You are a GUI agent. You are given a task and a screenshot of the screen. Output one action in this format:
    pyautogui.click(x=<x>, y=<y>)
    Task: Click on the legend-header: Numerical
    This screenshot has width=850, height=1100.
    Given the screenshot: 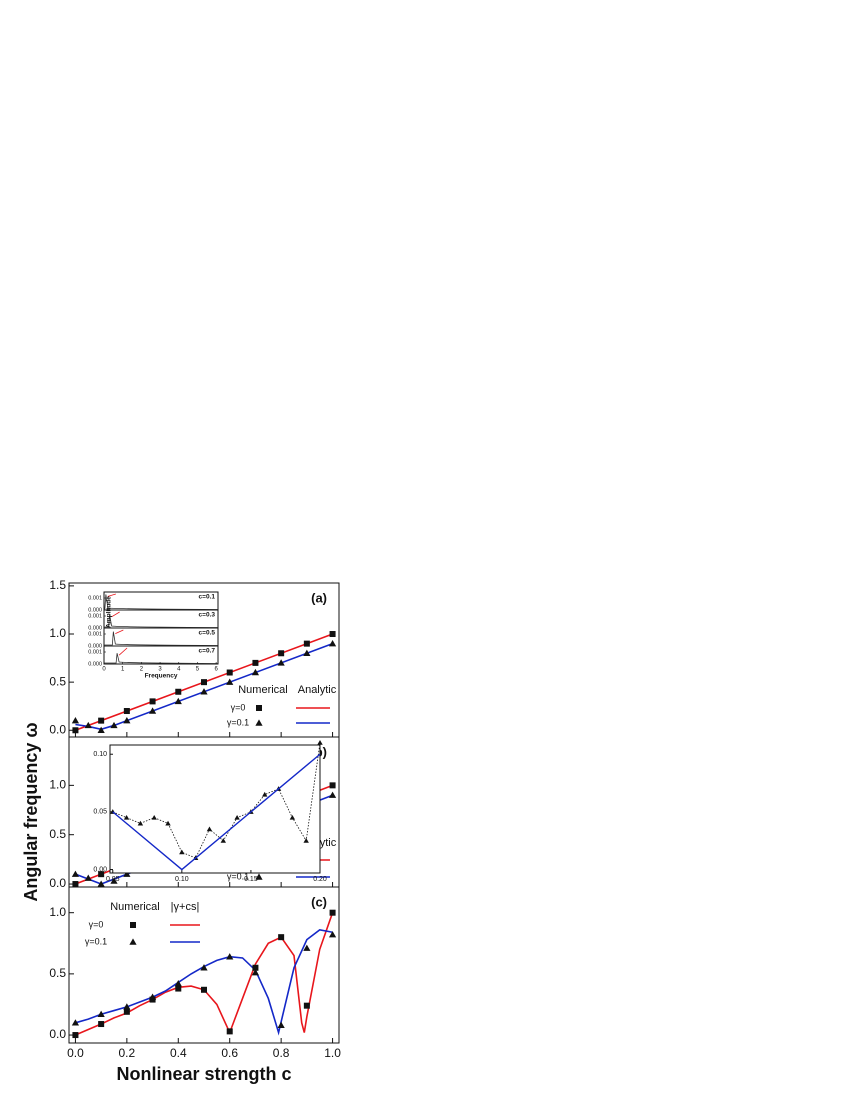 What is the action you would take?
    pyautogui.click(x=263, y=690)
    